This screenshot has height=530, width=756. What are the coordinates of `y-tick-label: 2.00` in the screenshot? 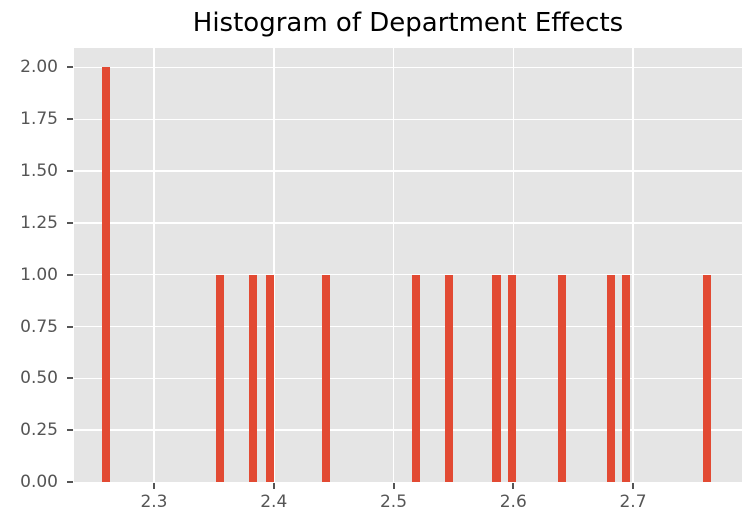 It's located at (39, 67).